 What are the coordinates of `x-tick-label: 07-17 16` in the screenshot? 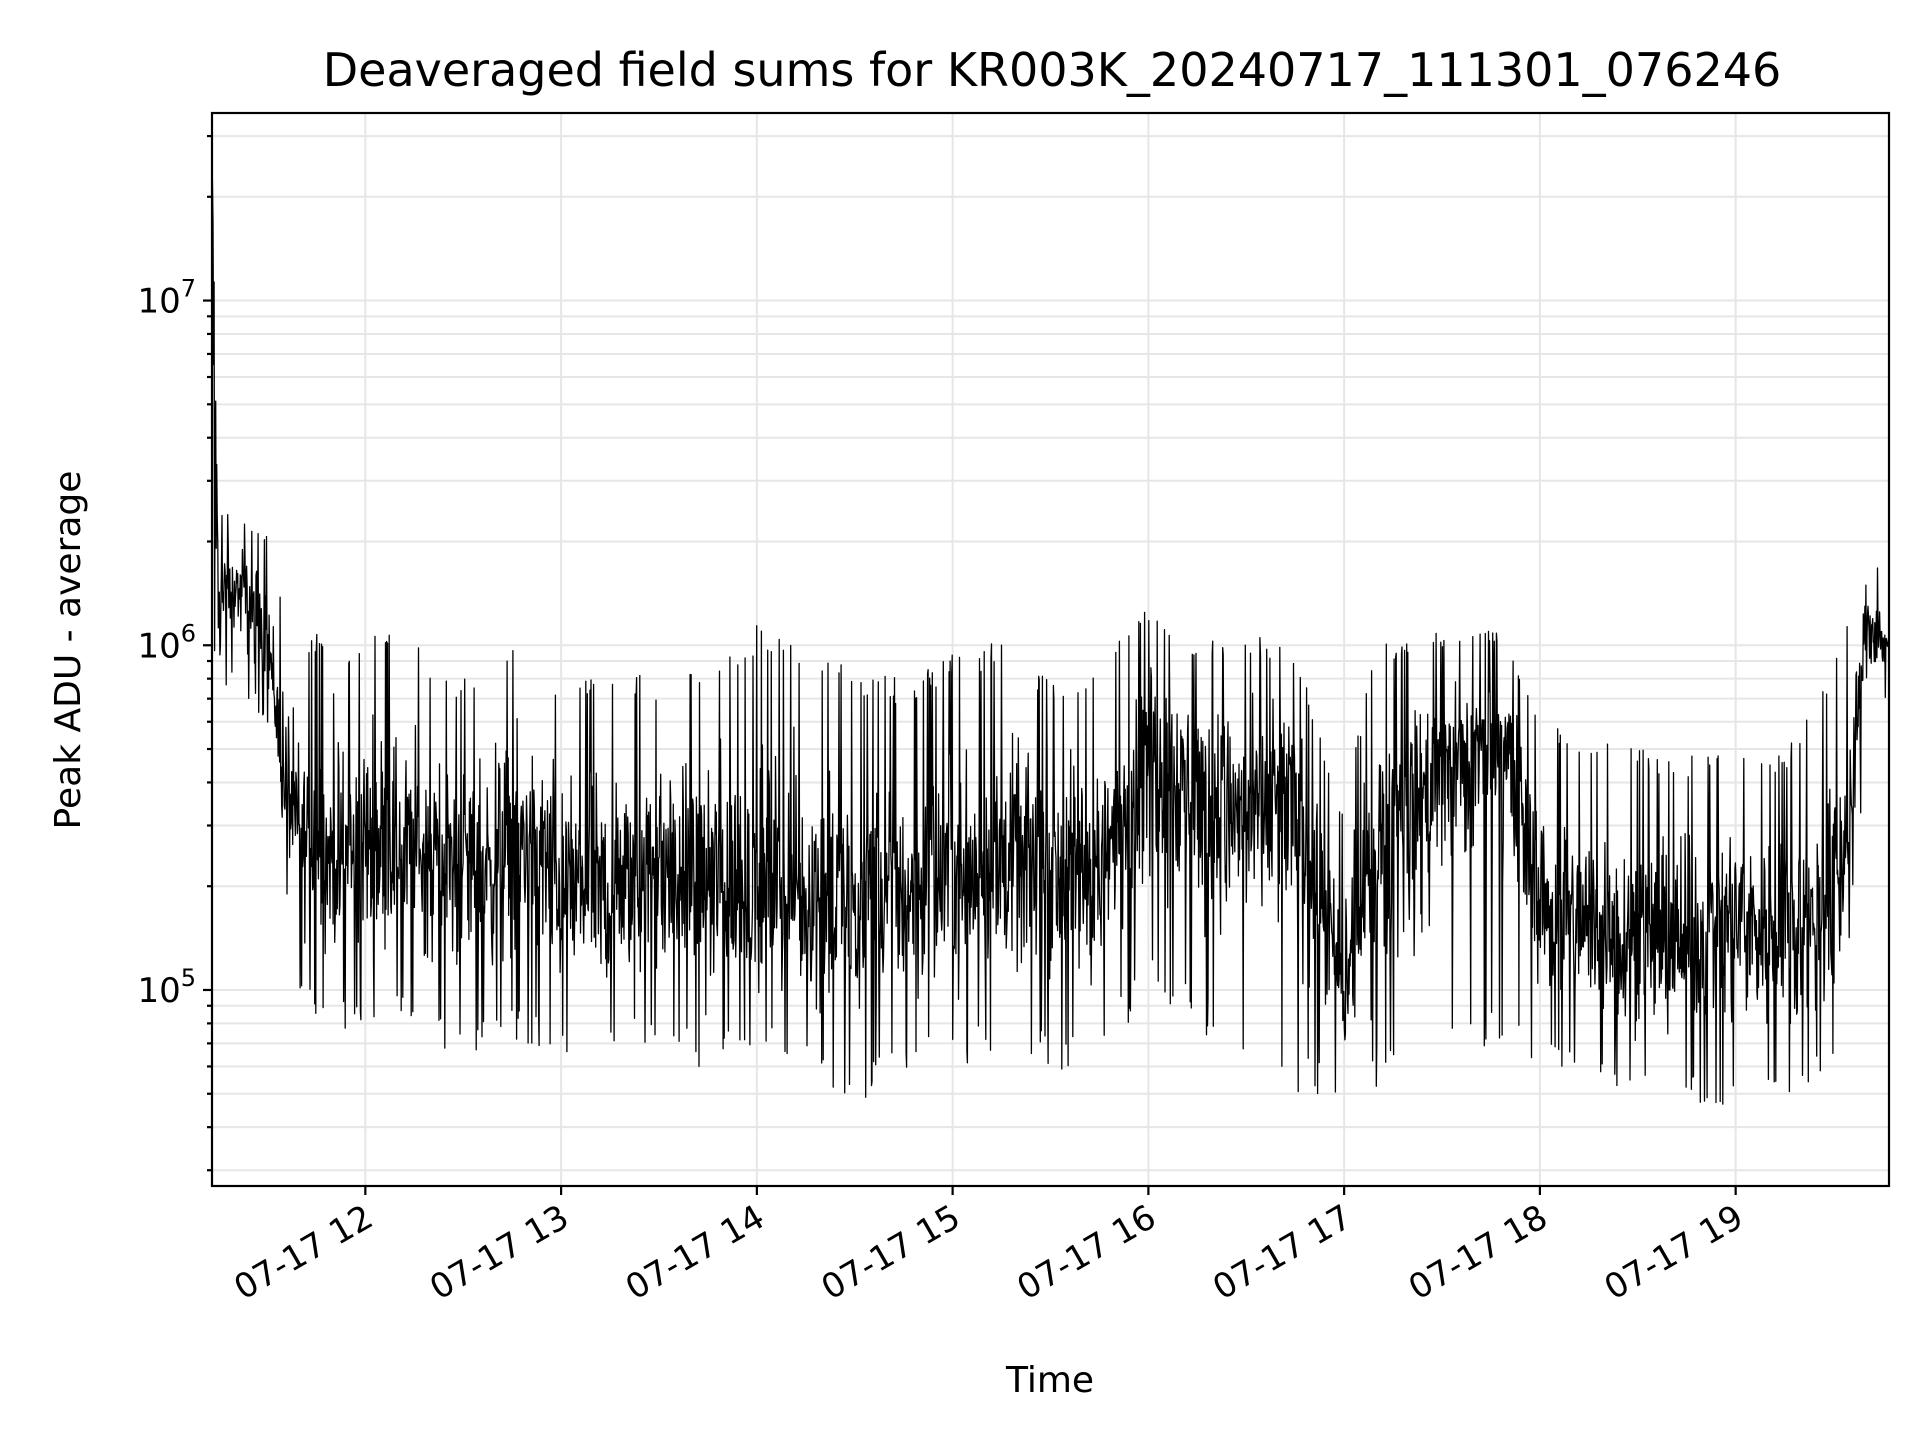 It's located at (1086, 1252).